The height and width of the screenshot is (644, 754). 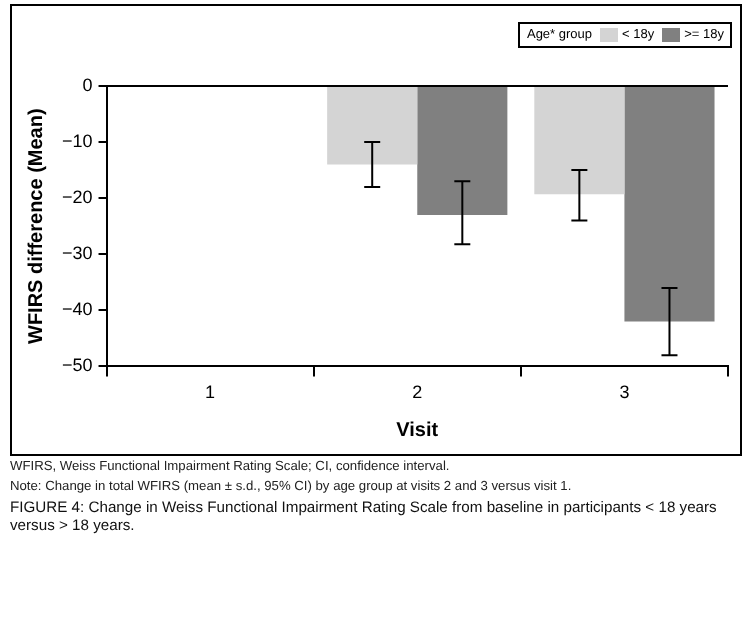 What do you see at coordinates (77, 197) in the screenshot?
I see `y-tick-label: −20` at bounding box center [77, 197].